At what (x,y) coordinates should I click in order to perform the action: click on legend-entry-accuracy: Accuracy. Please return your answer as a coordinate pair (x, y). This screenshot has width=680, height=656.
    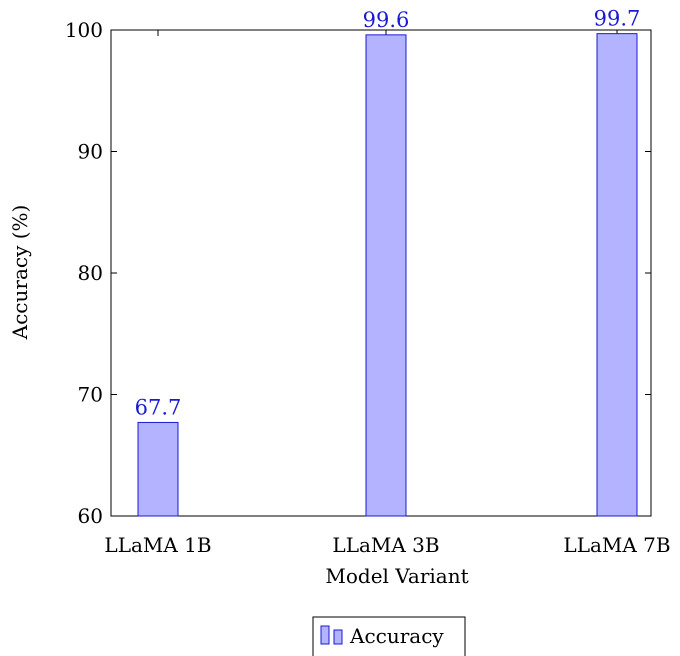
    Looking at the image, I should click on (396, 636).